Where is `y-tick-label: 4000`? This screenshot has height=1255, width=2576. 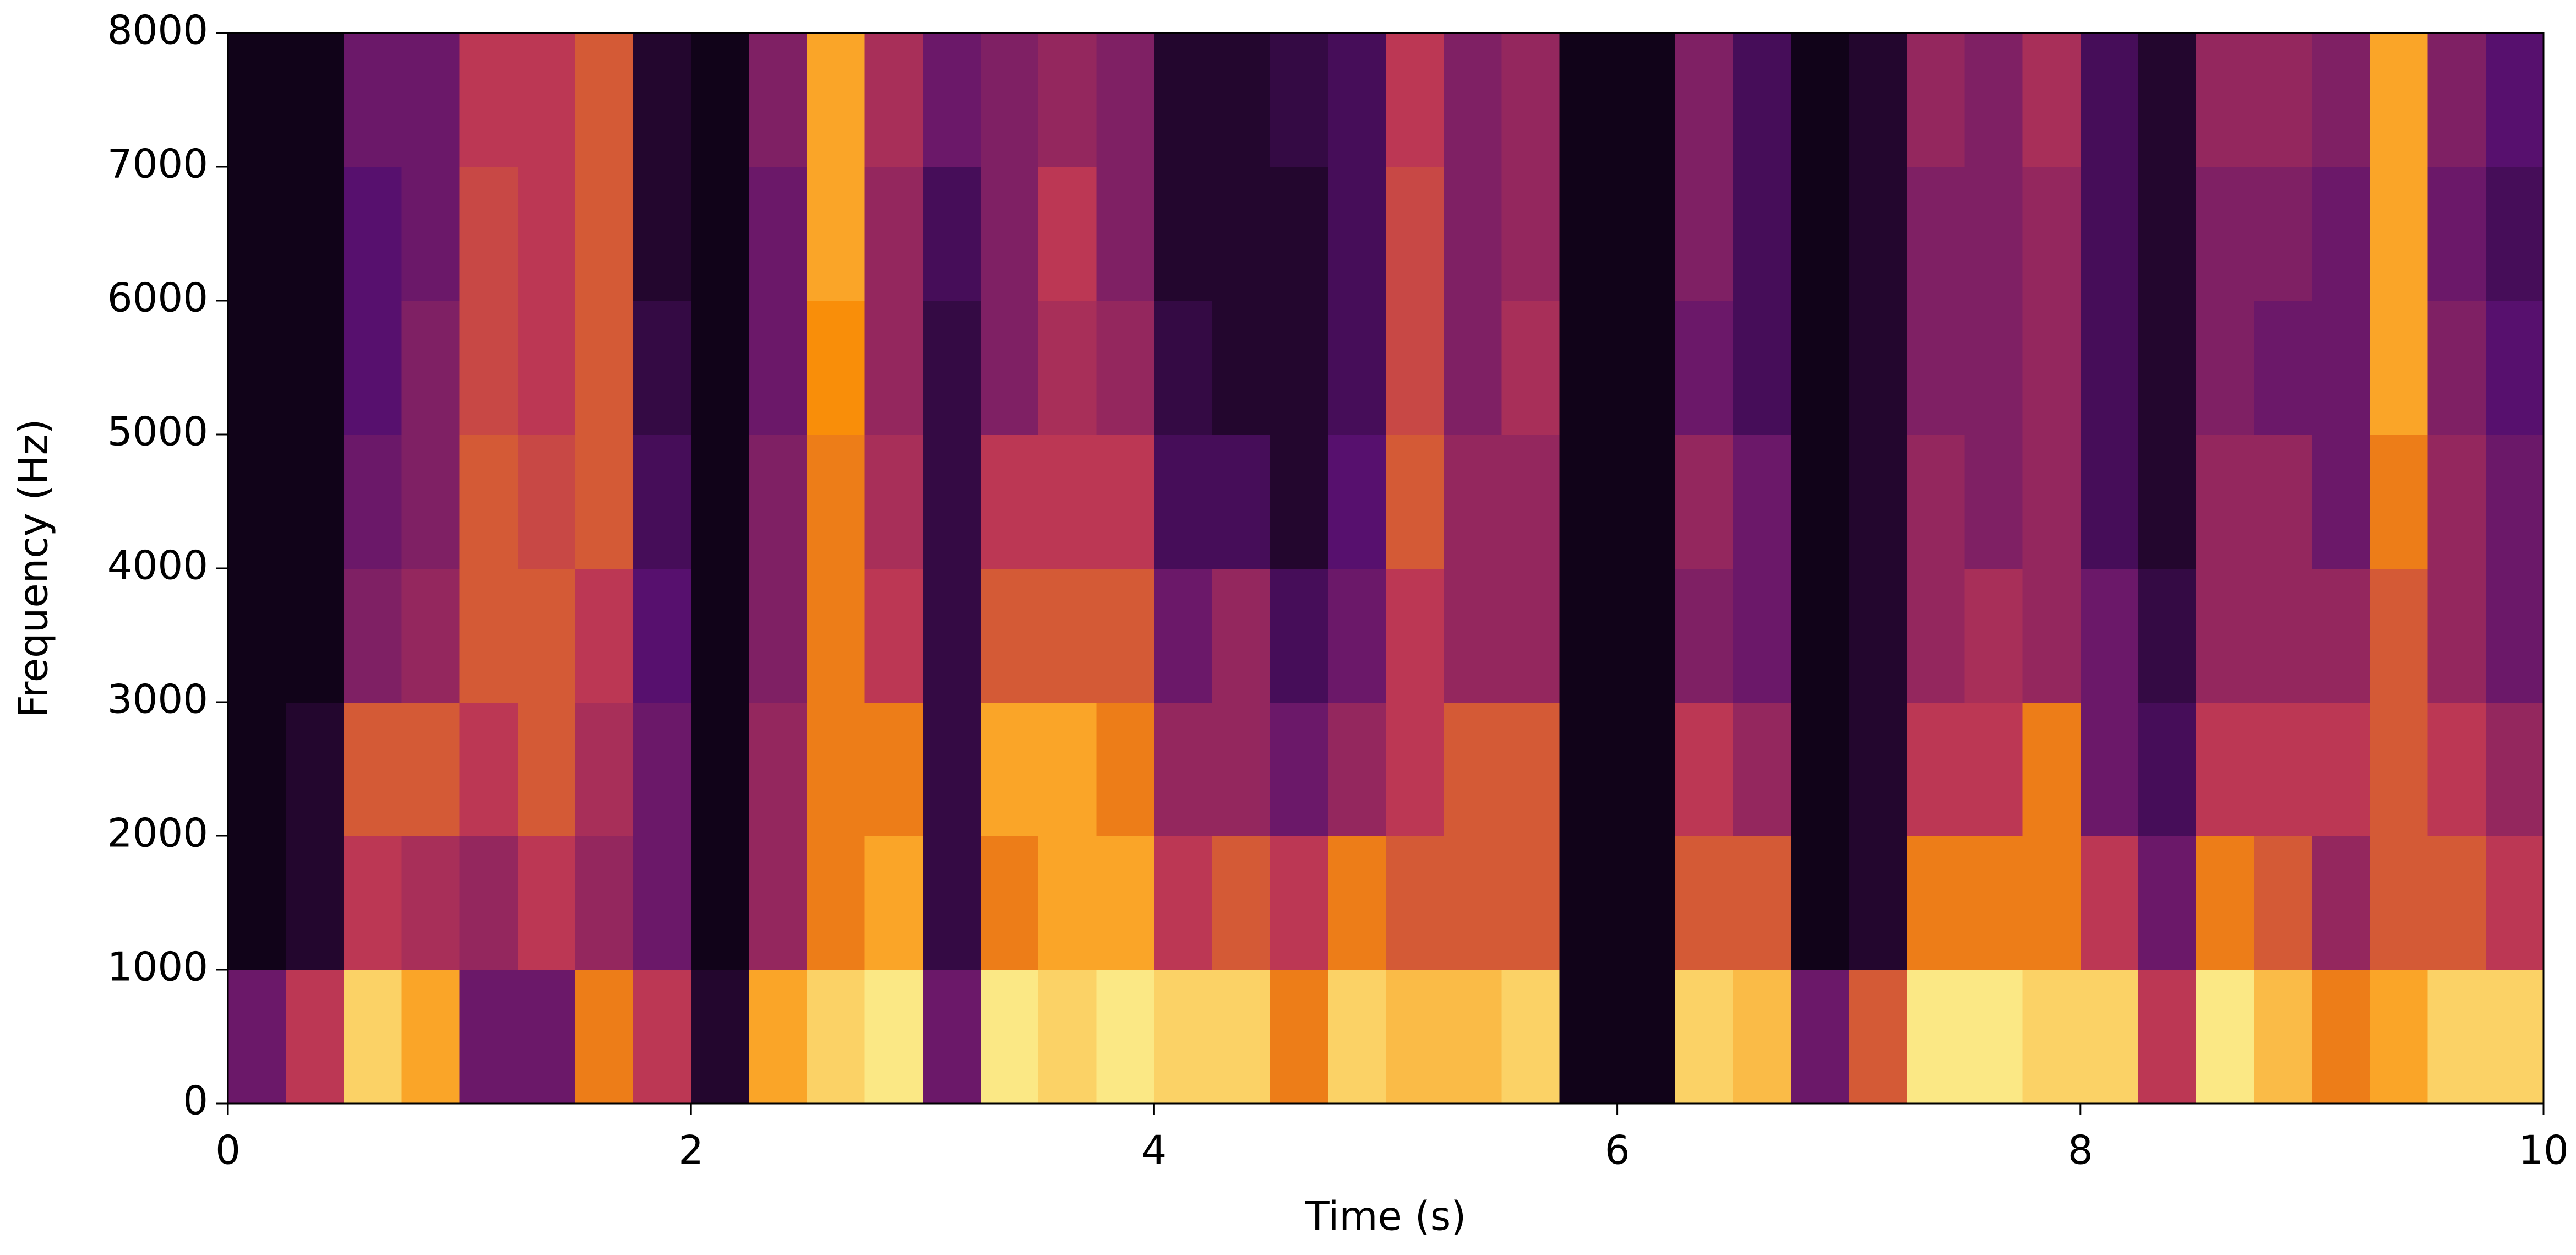
y-tick-label: 4000 is located at coordinates (157, 565).